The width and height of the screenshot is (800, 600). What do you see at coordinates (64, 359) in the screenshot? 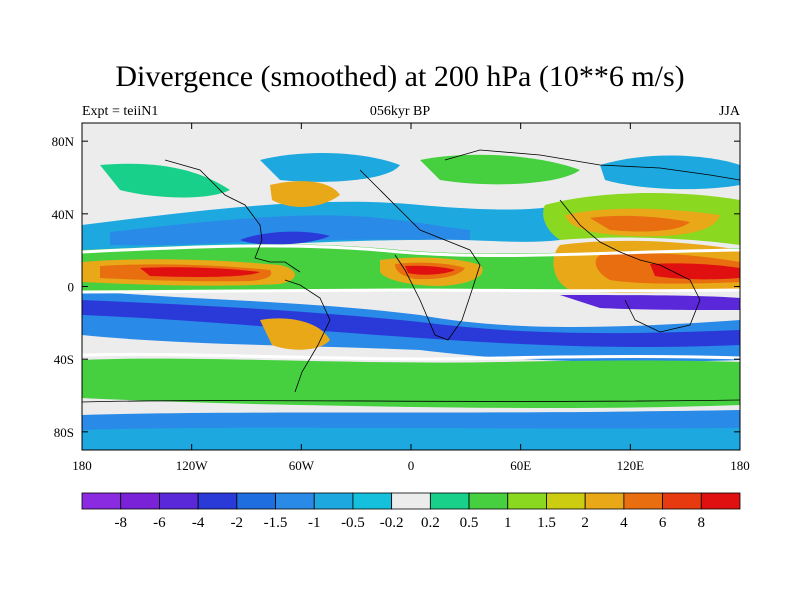
I see `lat-tick-label: 40S` at bounding box center [64, 359].